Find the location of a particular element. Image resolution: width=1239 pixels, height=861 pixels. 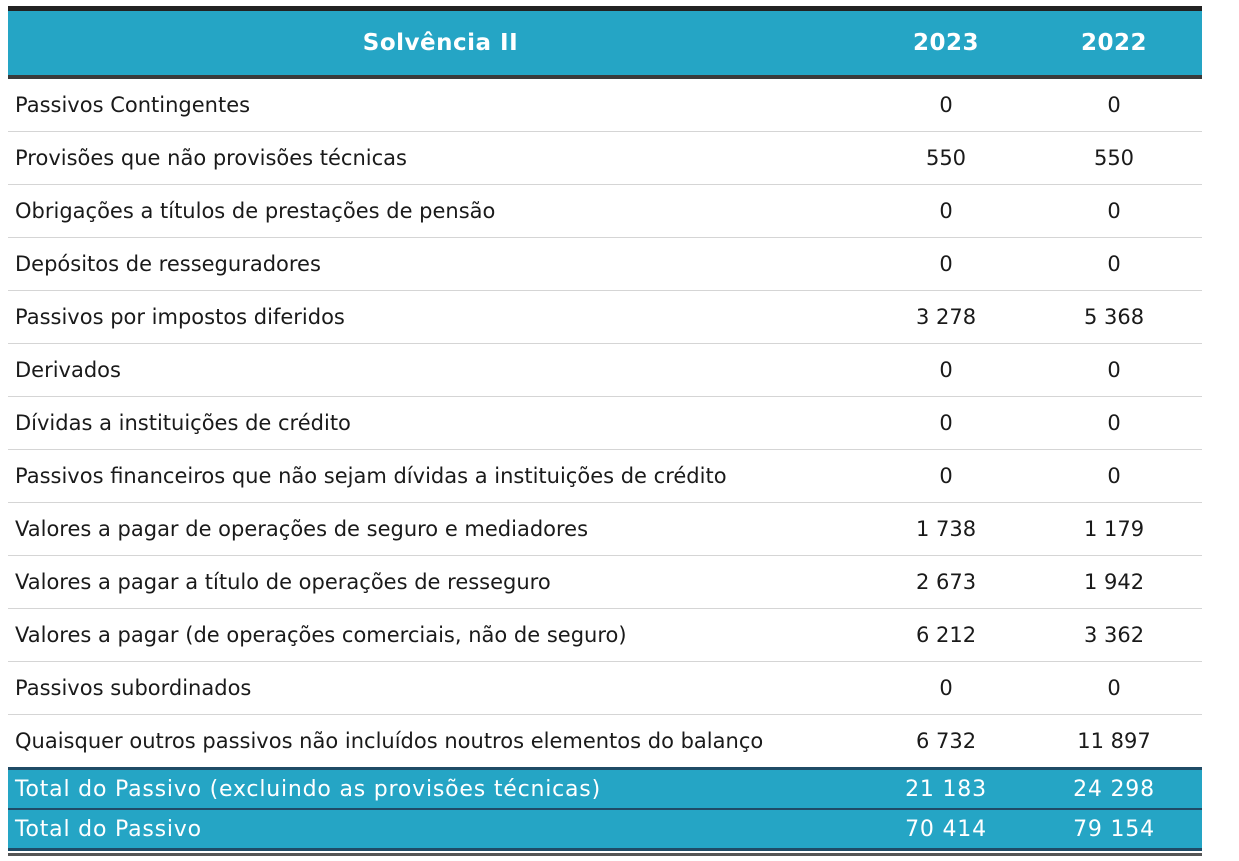

header-year-2022: 2022 is located at coordinates (1113, 43).